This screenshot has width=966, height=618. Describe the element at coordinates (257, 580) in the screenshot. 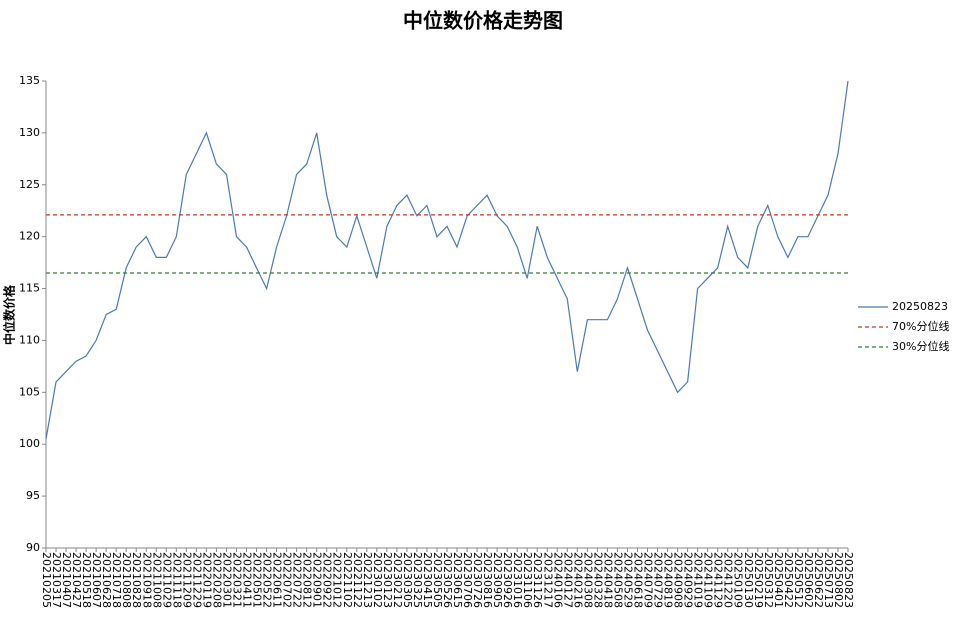

I see `x-tick-label: 20220501` at that location.